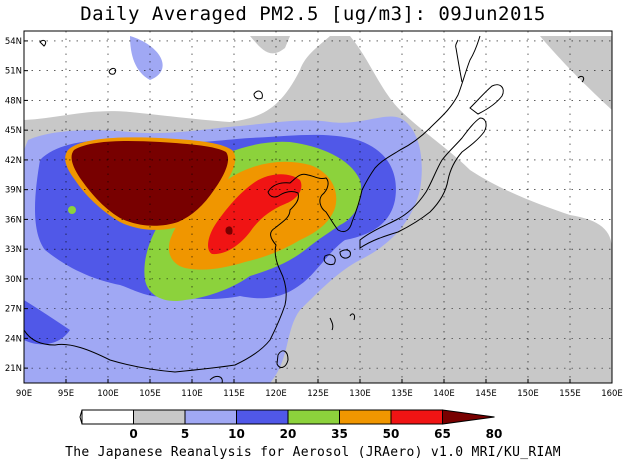  Describe the element at coordinates (486, 394) in the screenshot. I see `lon-tick-label: 145E` at that location.